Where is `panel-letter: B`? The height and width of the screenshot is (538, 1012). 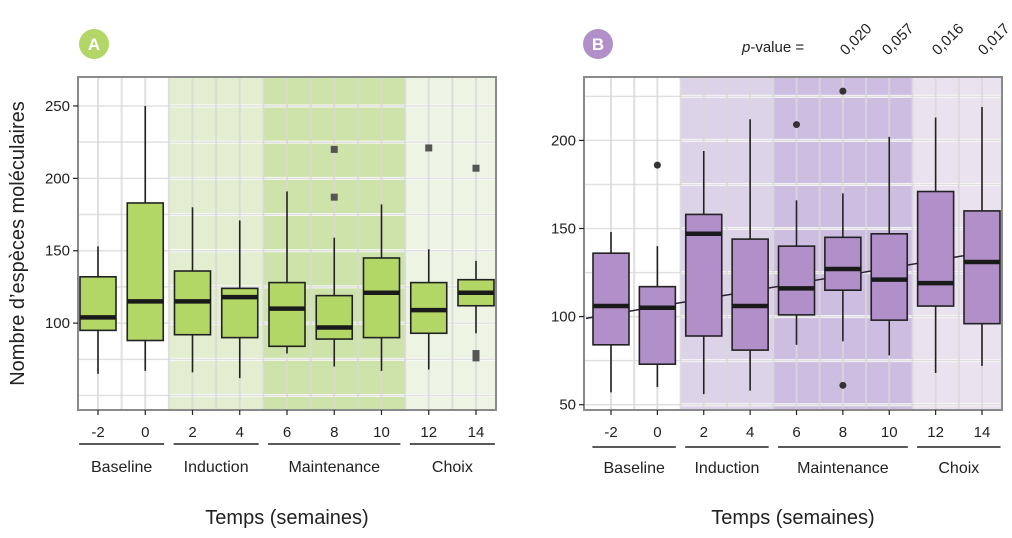 panel-letter: B is located at coordinates (598, 44).